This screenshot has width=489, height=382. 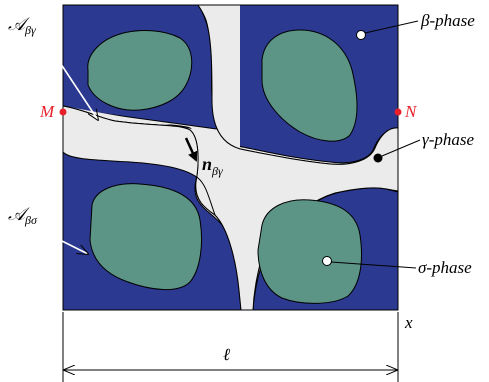 What do you see at coordinates (31, 220) in the screenshot?
I see `a-beta-sigma-sub: βσ` at bounding box center [31, 220].